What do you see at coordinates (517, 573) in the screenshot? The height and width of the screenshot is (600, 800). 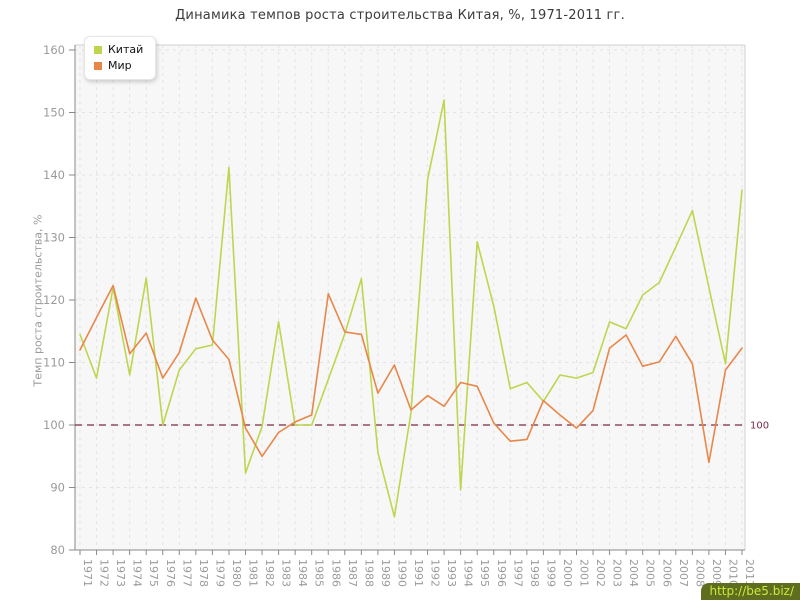 I see `x-tick-label: 1997` at bounding box center [517, 573].